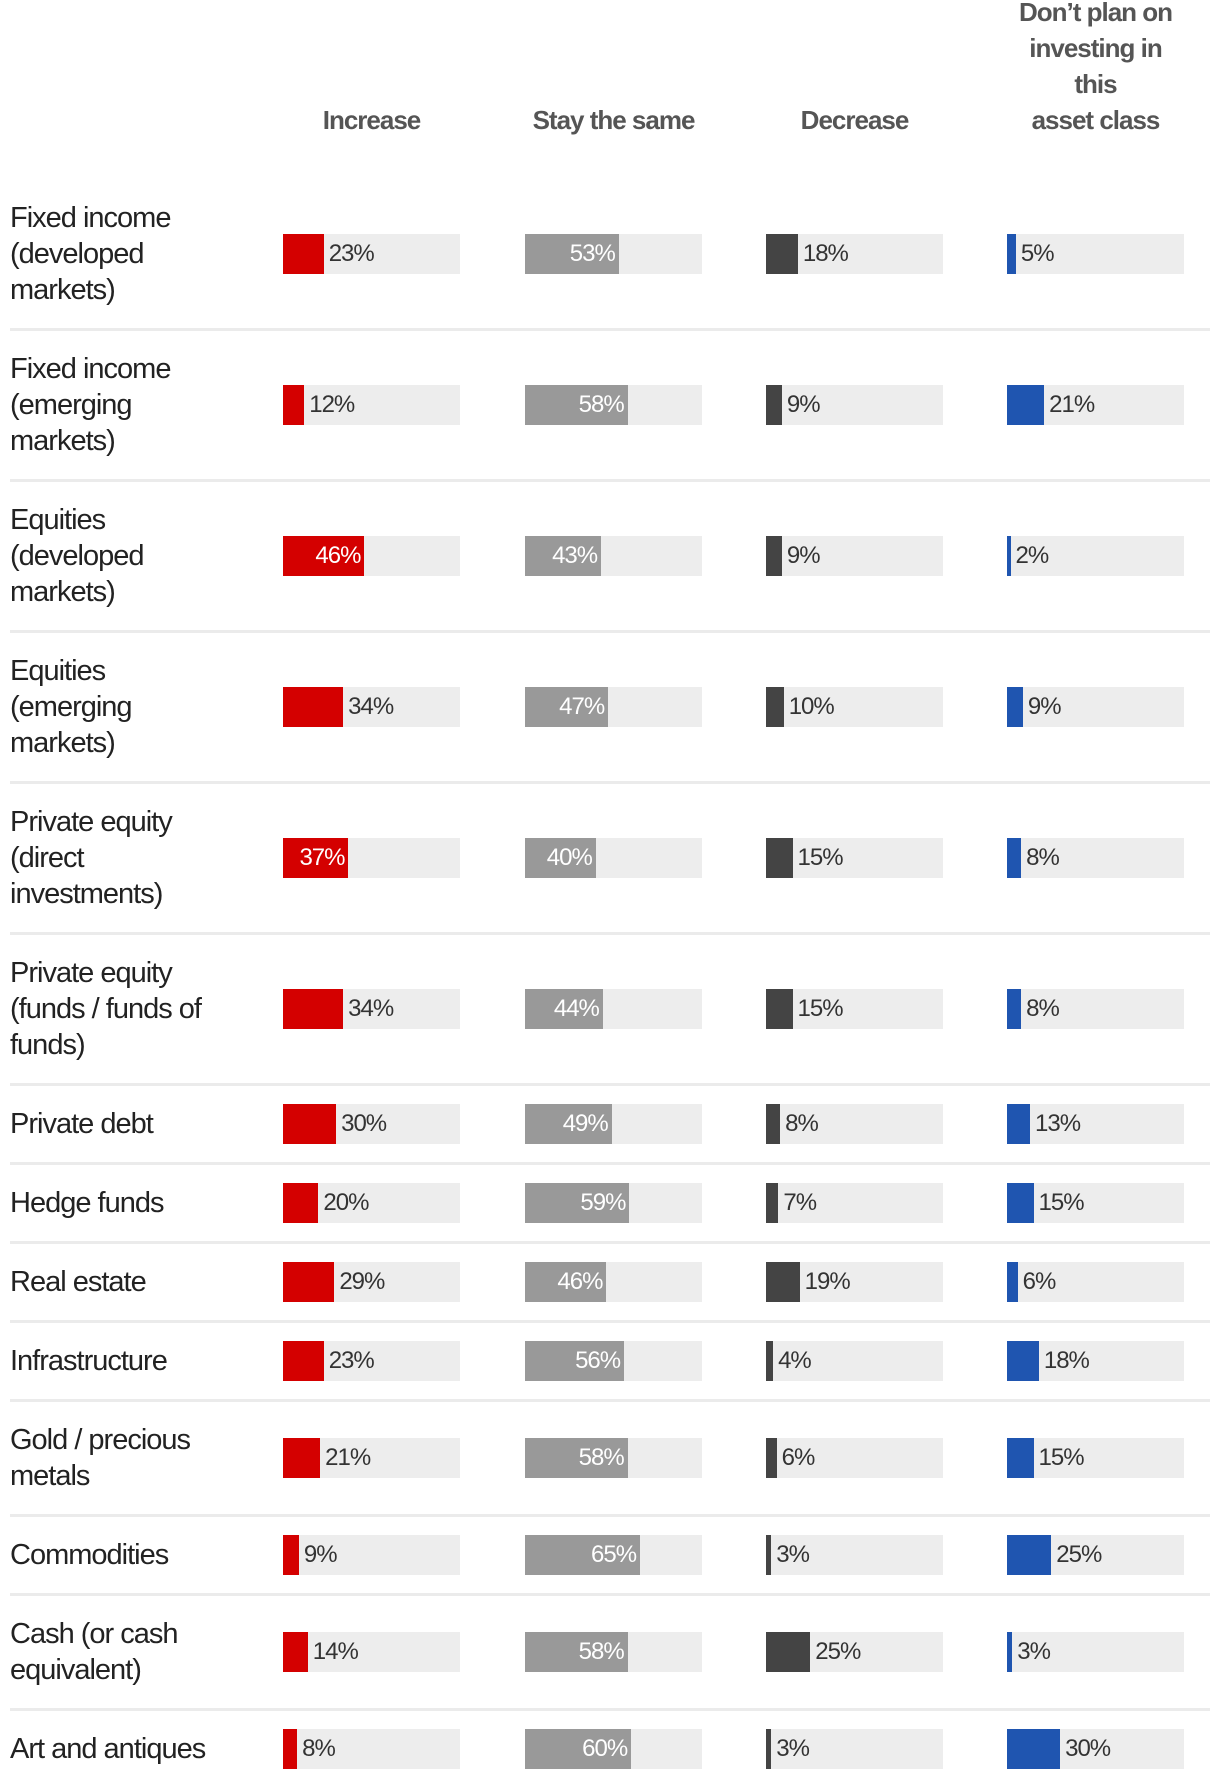 The width and height of the screenshot is (1220, 1787). Describe the element at coordinates (592, 253) in the screenshot. I see `value-label-same: 53%` at that location.